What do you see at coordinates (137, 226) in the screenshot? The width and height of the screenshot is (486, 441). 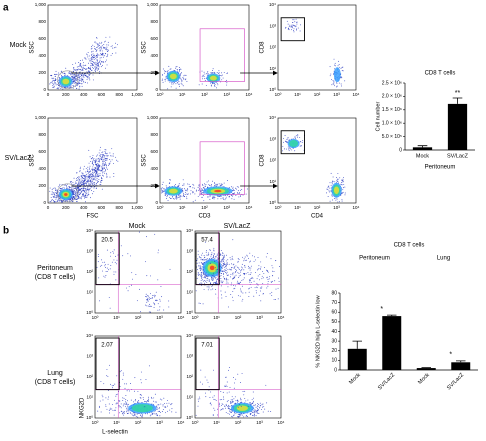 I see `column-label: Mock` at bounding box center [137, 226].